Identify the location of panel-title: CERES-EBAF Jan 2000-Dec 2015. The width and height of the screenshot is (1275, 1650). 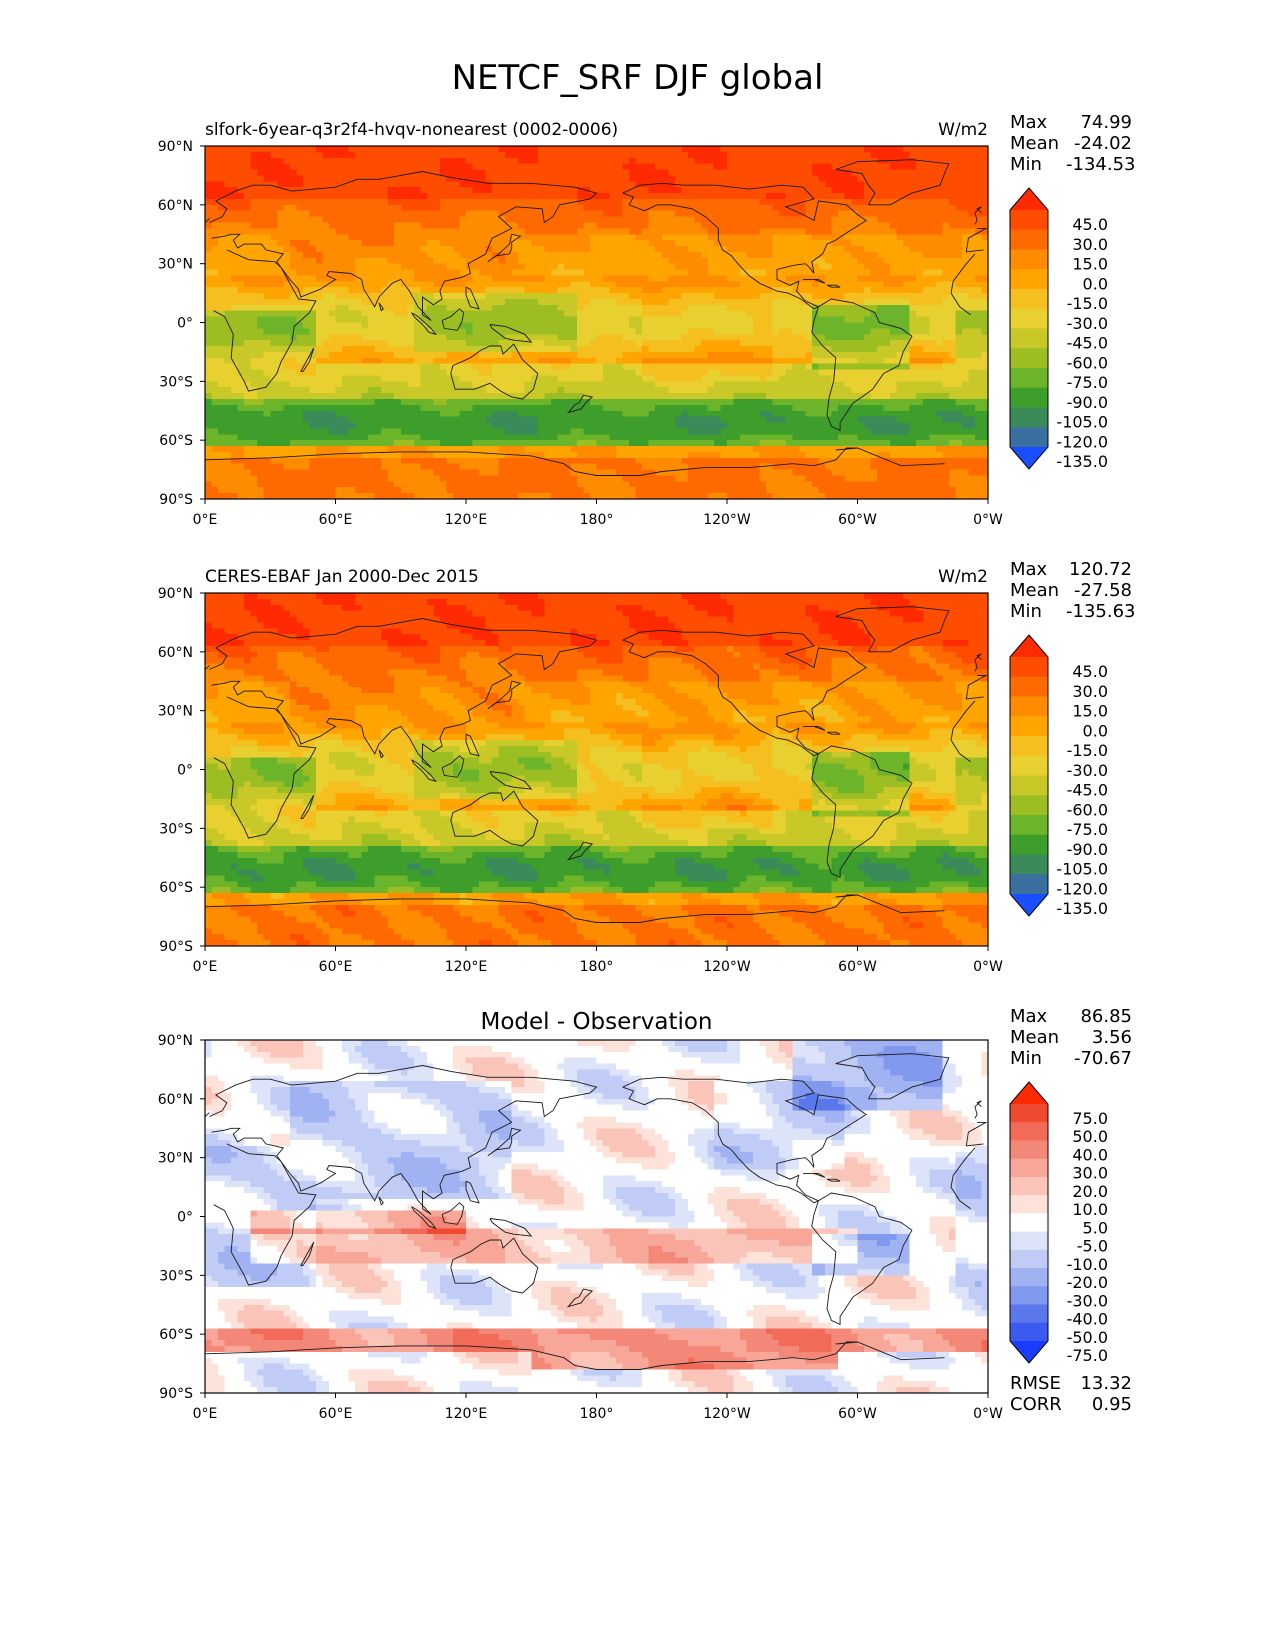
(342, 577).